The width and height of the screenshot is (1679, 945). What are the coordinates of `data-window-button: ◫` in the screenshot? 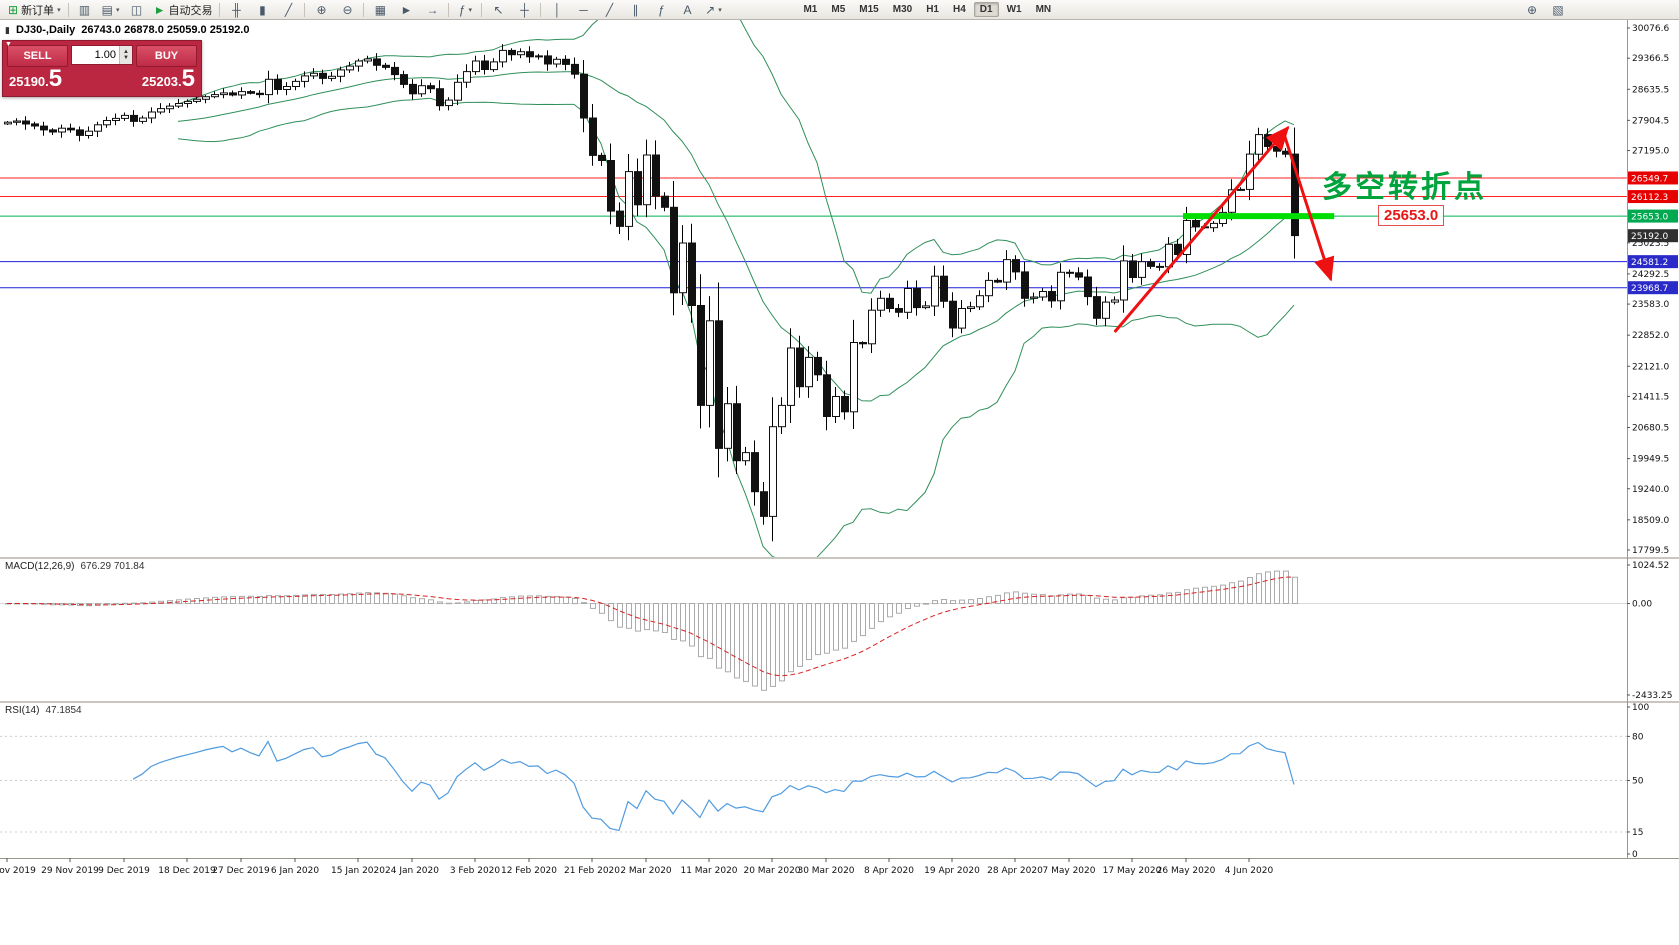 It's located at (137, 9).